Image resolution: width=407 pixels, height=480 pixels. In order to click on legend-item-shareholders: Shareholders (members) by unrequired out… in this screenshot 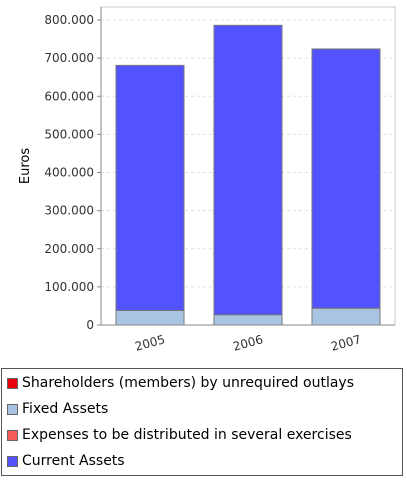, I will do `click(180, 383)`.